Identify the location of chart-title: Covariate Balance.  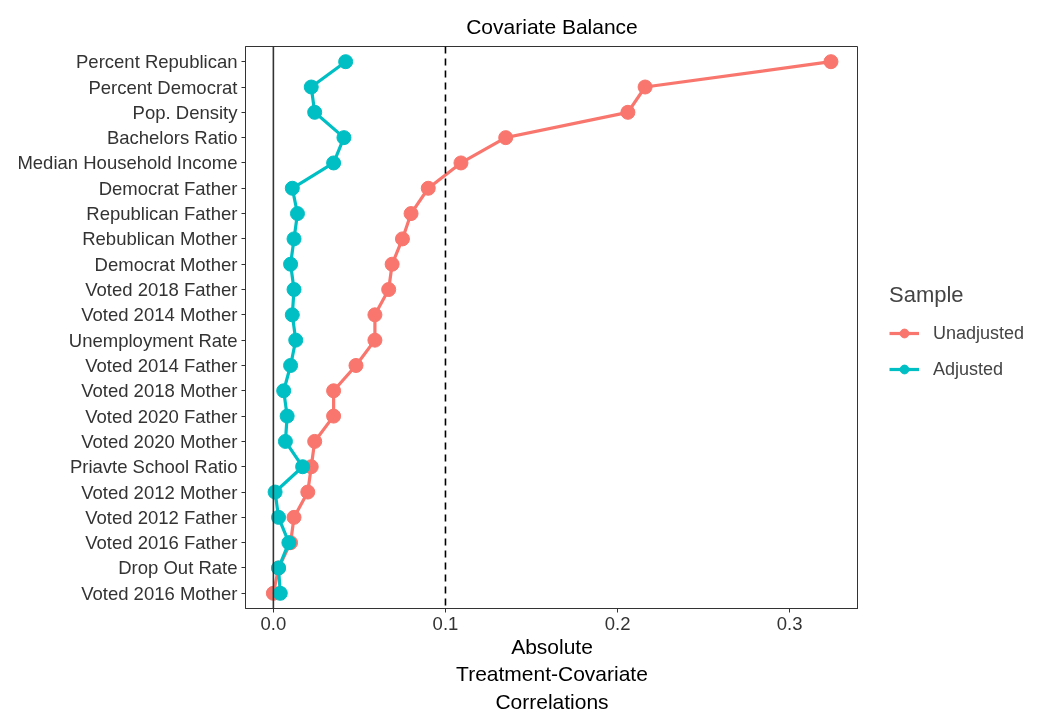
(552, 26).